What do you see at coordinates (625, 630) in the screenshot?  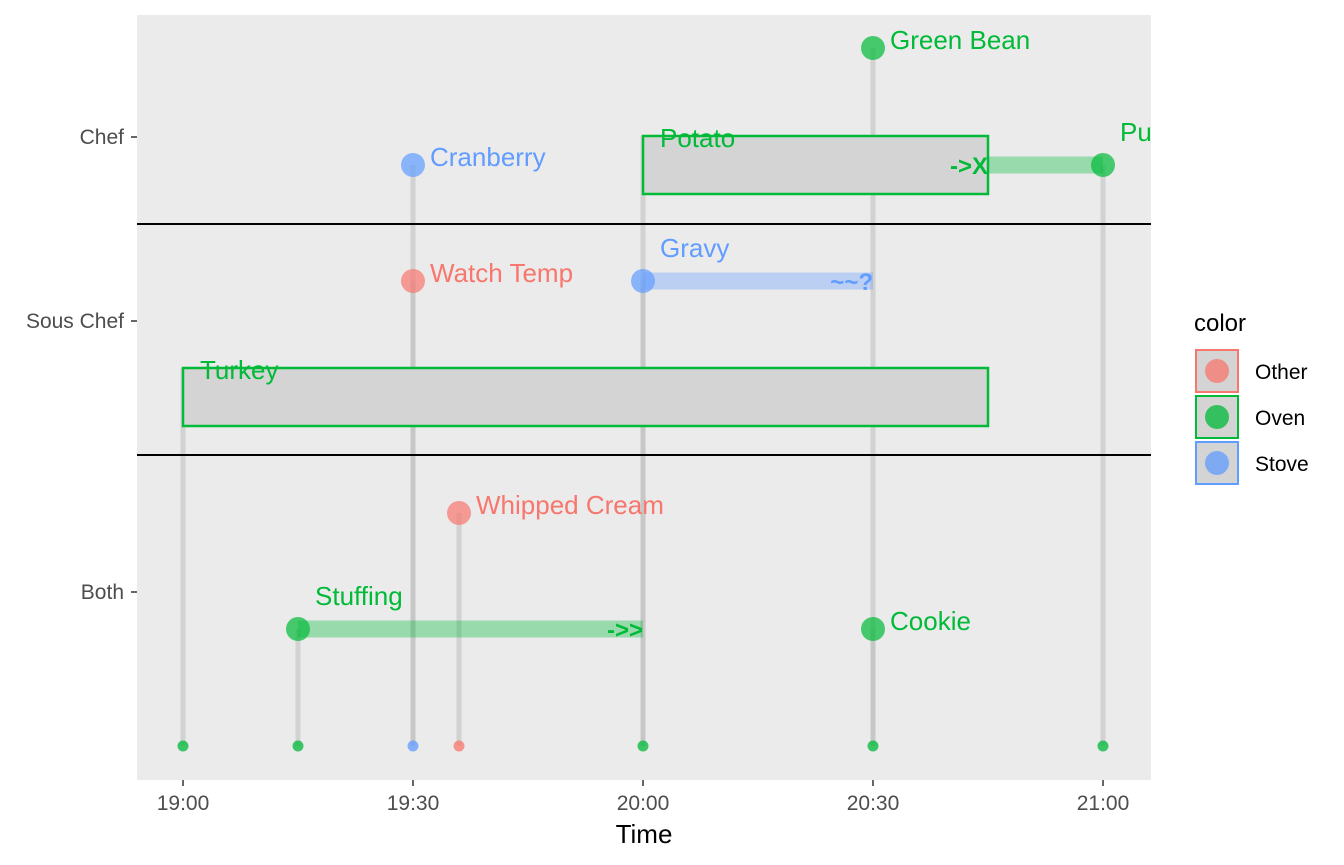 I see `end-marker-stuffing: ->>` at bounding box center [625, 630].